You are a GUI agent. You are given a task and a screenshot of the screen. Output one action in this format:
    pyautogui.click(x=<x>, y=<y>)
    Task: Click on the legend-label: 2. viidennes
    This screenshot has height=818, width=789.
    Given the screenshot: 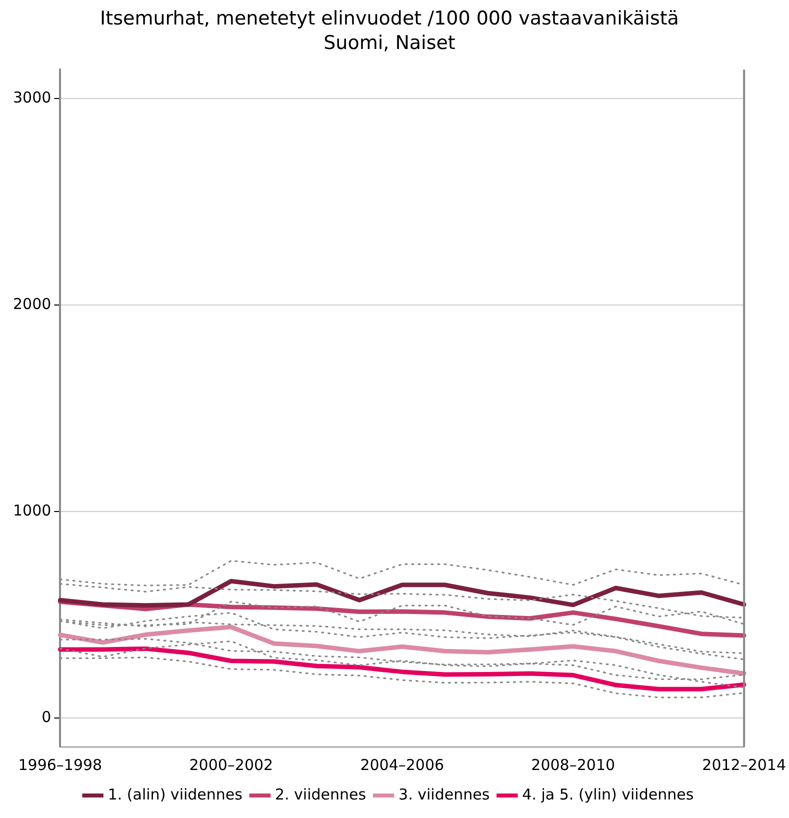 What is the action you would take?
    pyautogui.click(x=320, y=794)
    